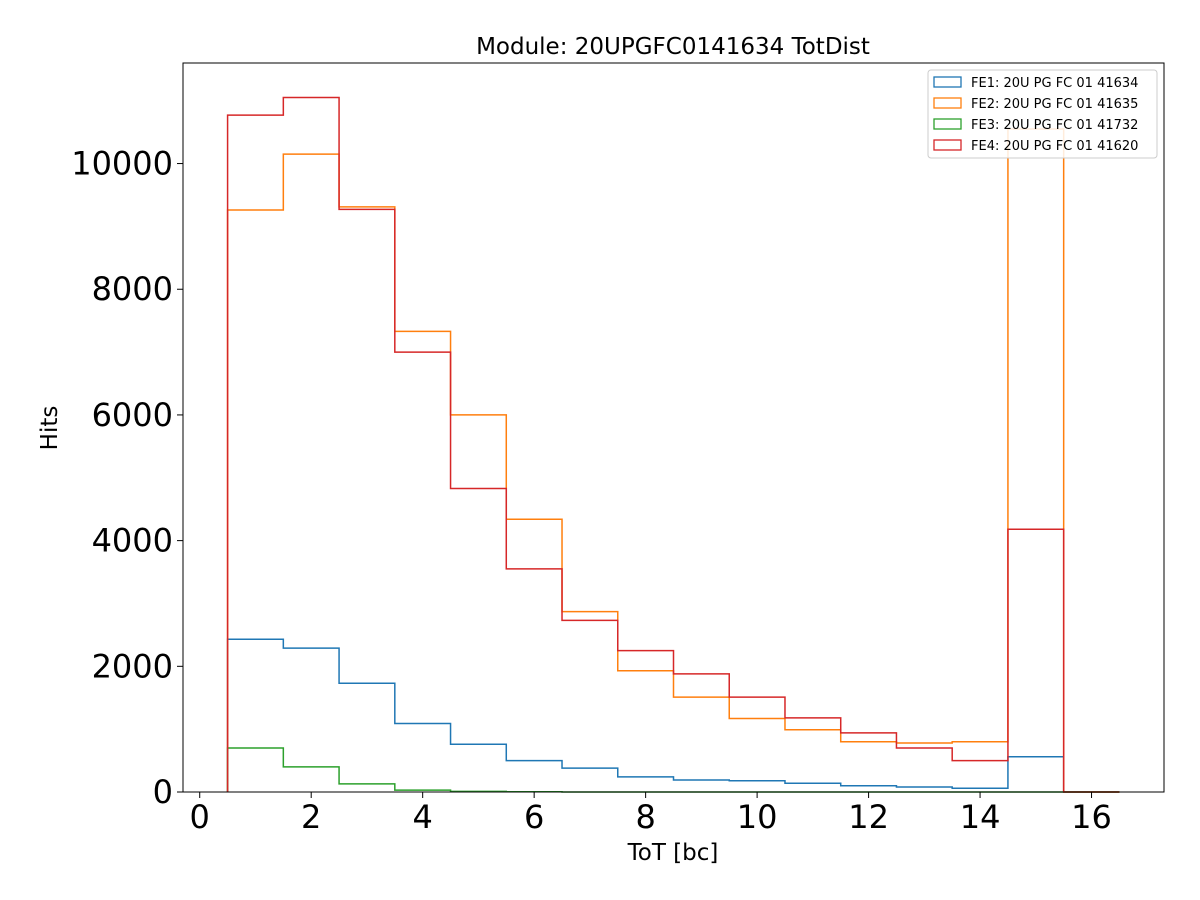 Image resolution: width=1200 pixels, height=900 pixels. I want to click on x-tick-label: 14, so click(980, 817).